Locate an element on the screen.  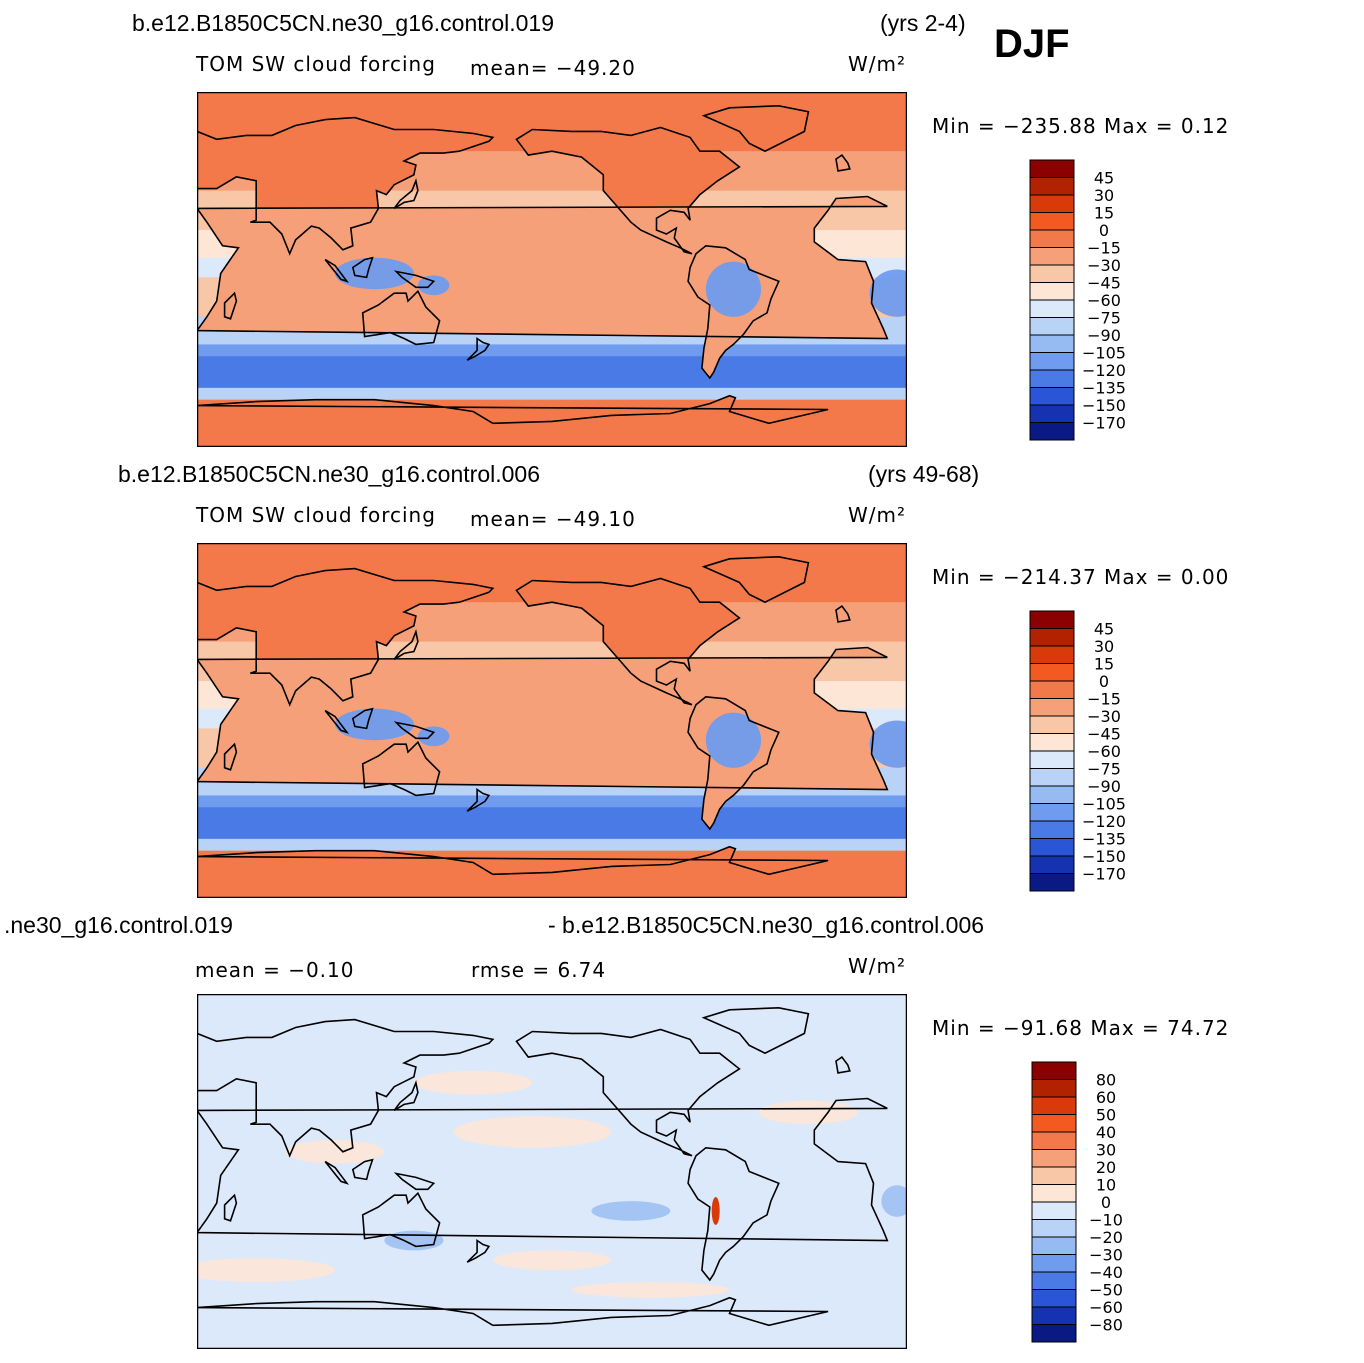
colorbar-tick-label: 60 is located at coordinates (1106, 1097).